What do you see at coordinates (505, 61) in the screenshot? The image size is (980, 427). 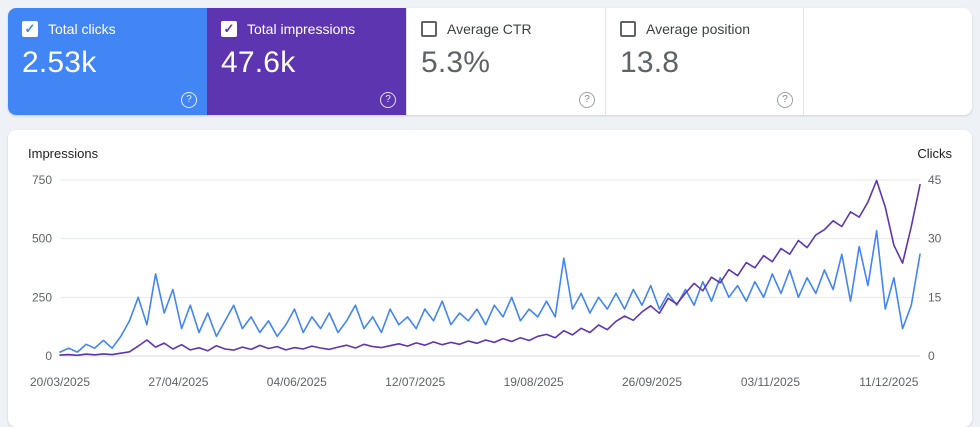 I see `card-average-ctr: Average CTR 5.3% ?` at bounding box center [505, 61].